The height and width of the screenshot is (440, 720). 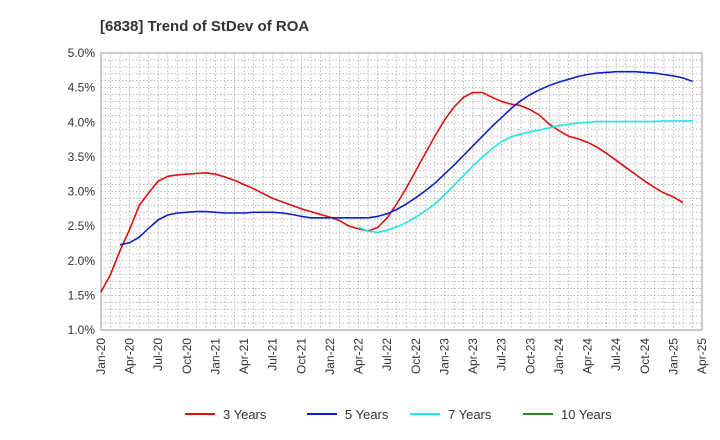 I want to click on x-tick-label: Apr-21, so click(x=244, y=356).